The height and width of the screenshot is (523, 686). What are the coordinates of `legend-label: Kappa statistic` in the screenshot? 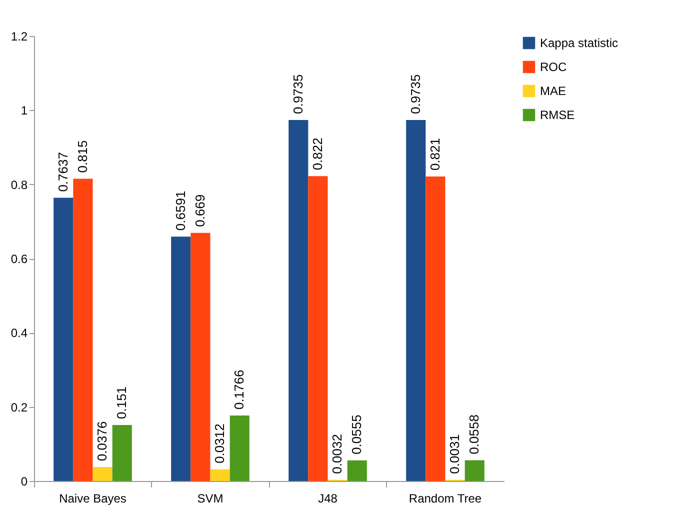 It's located at (579, 43).